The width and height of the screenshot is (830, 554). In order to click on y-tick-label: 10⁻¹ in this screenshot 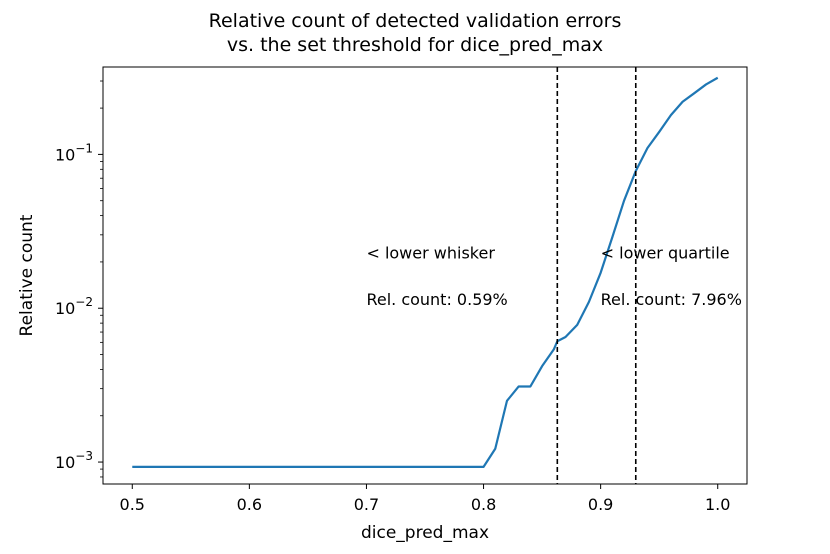, I will do `click(74, 152)`.